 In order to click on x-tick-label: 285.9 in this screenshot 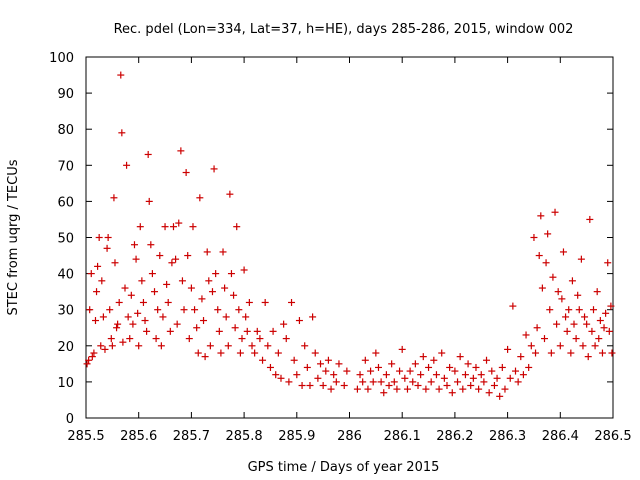, I will do `click(296, 436)`.